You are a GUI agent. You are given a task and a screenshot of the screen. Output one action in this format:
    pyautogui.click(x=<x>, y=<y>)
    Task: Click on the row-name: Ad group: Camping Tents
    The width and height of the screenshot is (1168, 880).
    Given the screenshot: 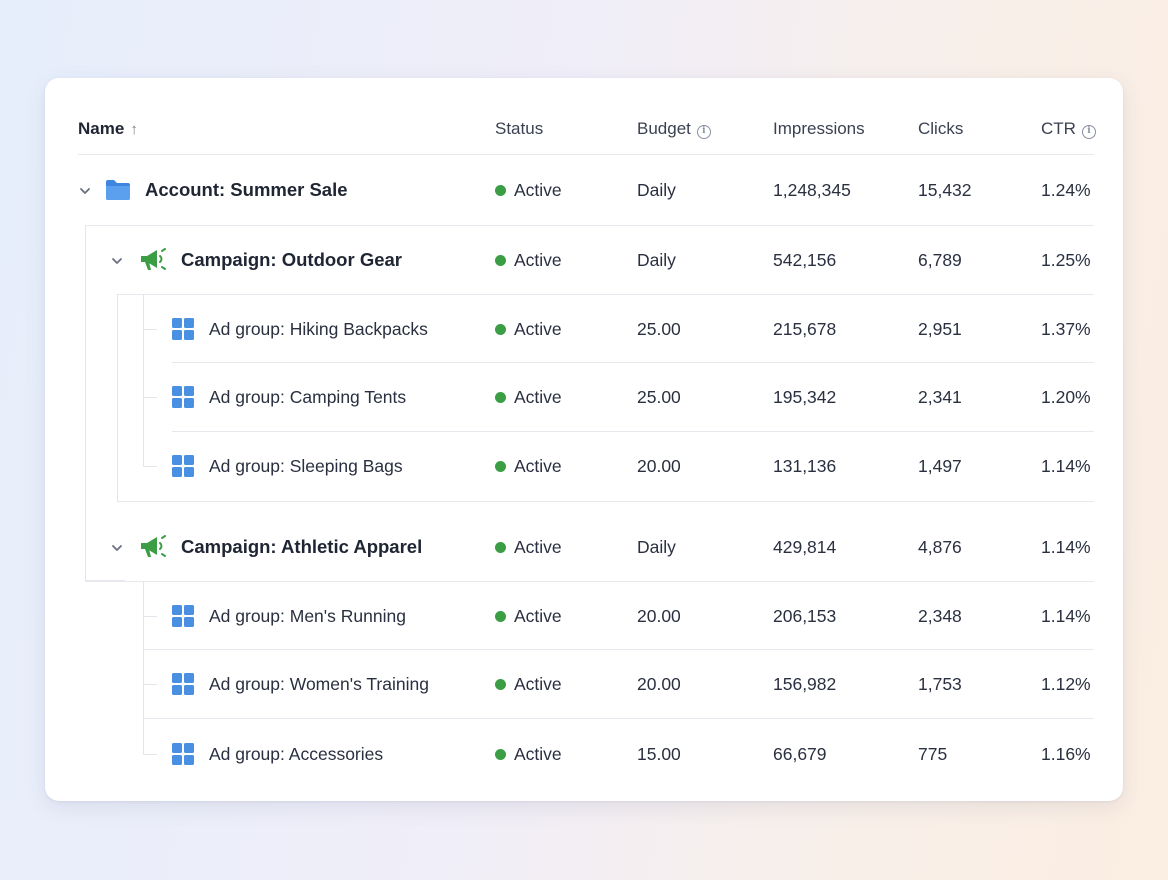 What is the action you would take?
    pyautogui.click(x=308, y=397)
    